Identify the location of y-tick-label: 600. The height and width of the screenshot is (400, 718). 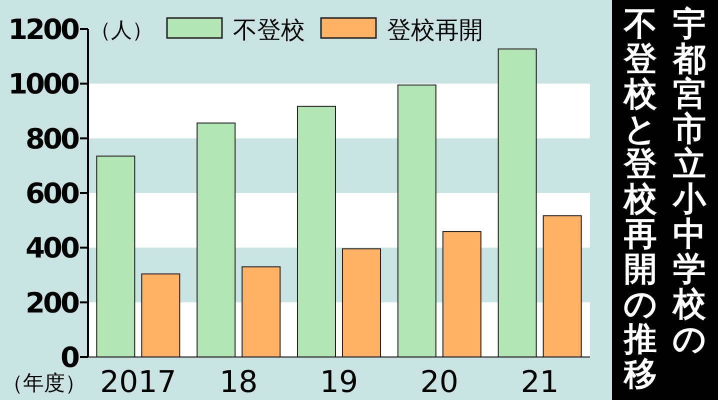
(53, 193).